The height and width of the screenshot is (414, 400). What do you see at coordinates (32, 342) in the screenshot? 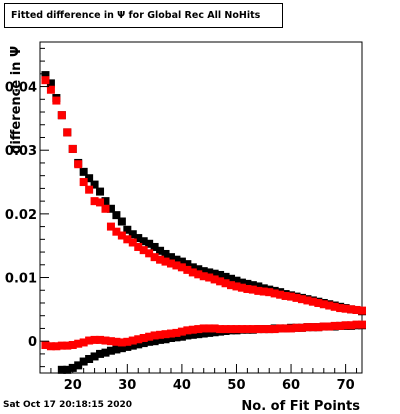
I see `y-tick-label: 0` at bounding box center [32, 342].